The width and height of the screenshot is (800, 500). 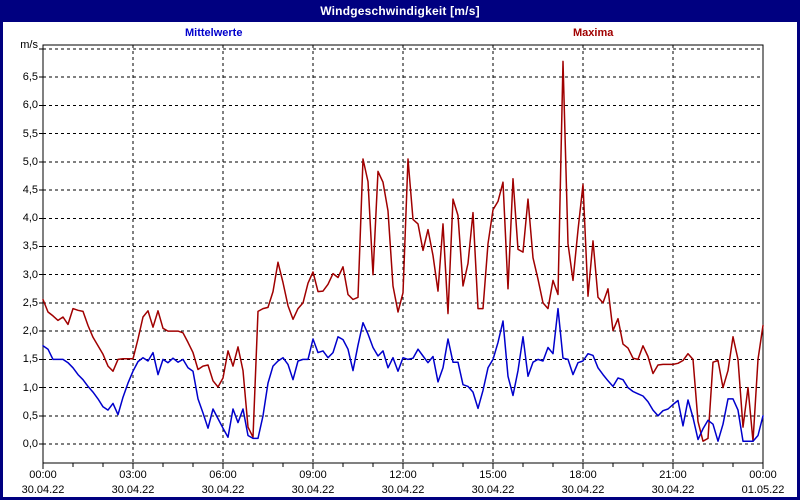 I want to click on legend-maxima-label: Maxima, so click(x=593, y=33).